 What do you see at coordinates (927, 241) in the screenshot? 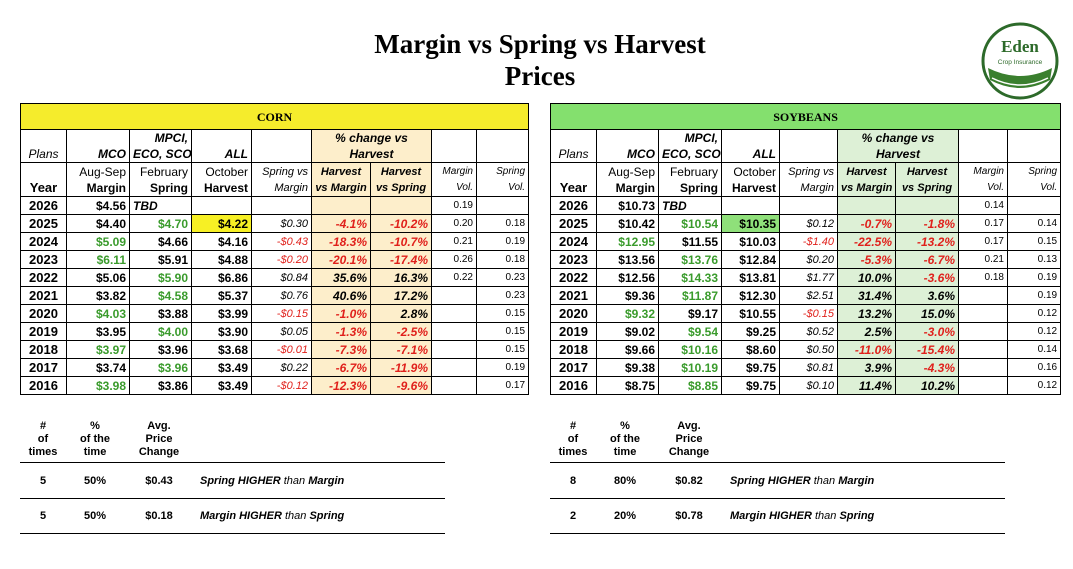
I see `cell-harvest-vs-spring: -13.2%` at bounding box center [927, 241].